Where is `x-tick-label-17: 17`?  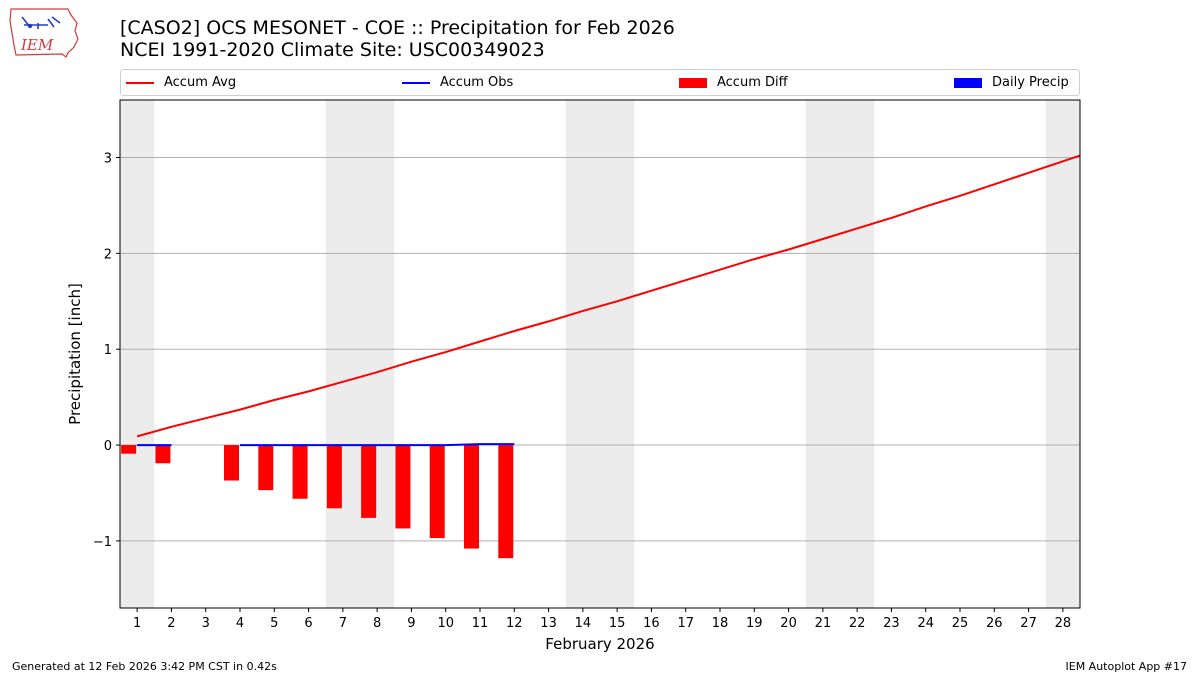 x-tick-label-17: 17 is located at coordinates (685, 623).